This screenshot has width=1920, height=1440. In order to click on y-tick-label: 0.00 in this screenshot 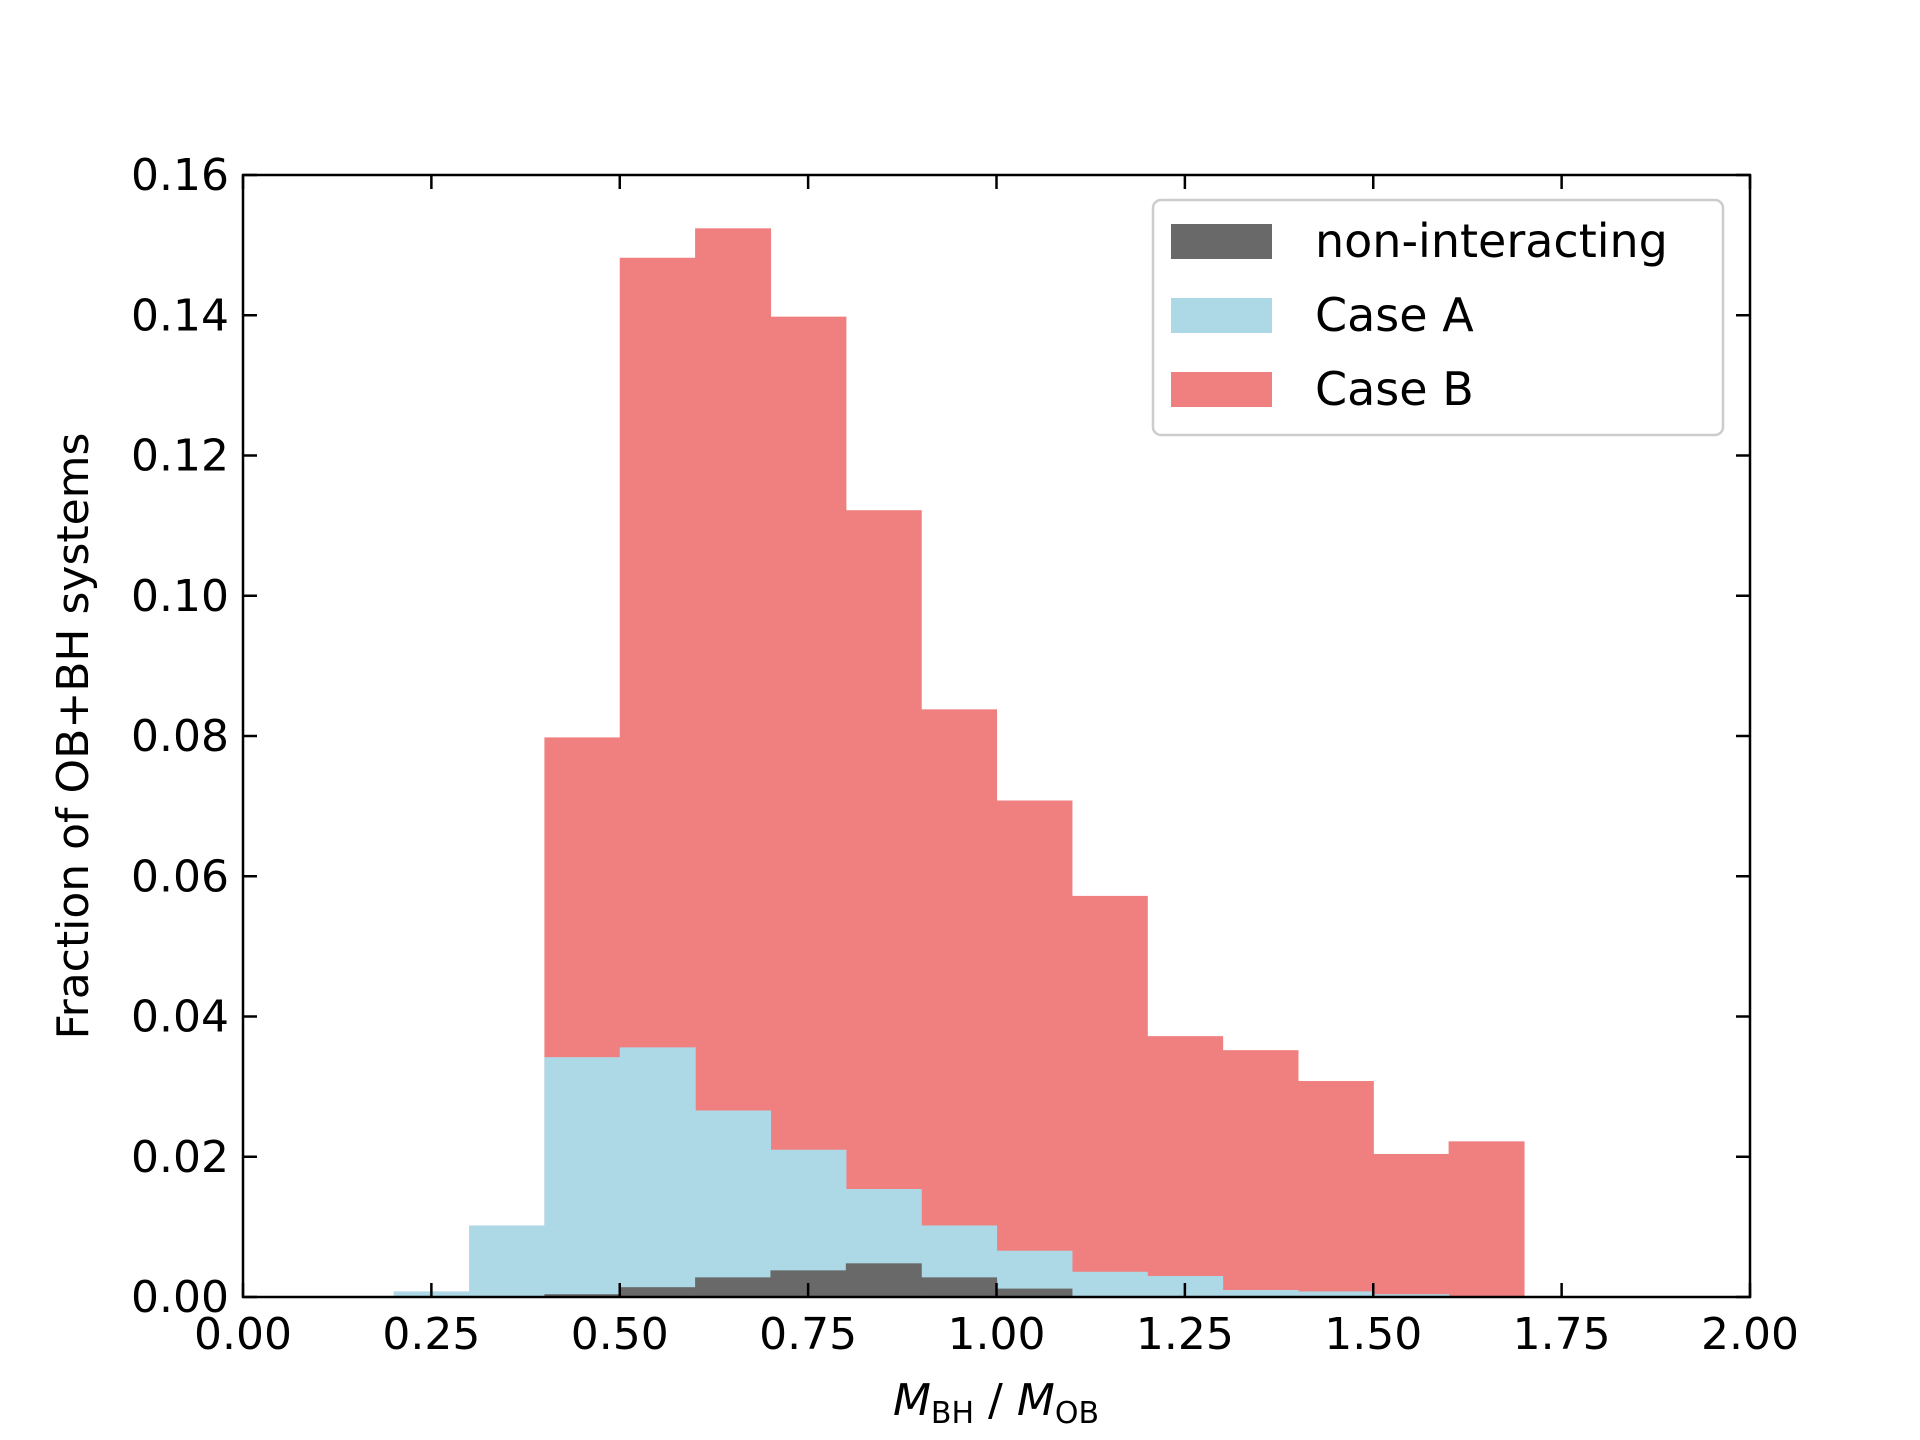, I will do `click(180, 1297)`.